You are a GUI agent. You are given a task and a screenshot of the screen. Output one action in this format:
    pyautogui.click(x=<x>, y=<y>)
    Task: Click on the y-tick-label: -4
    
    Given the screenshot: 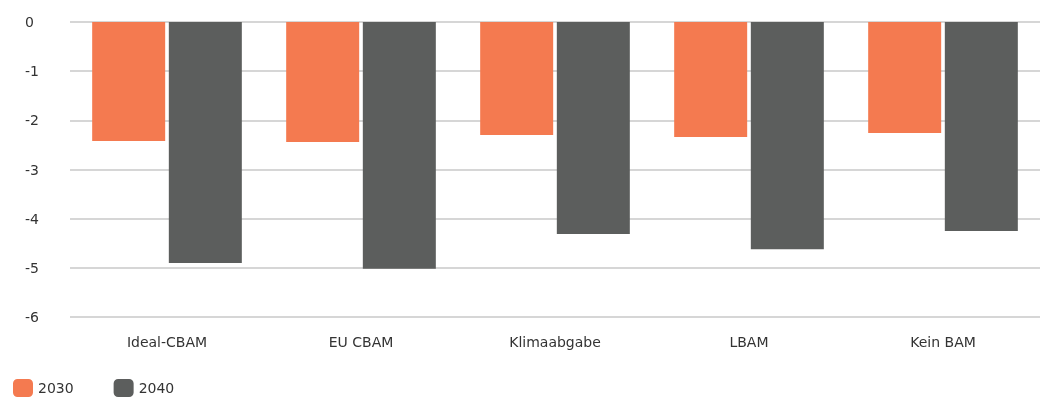 What is the action you would take?
    pyautogui.click(x=32, y=218)
    